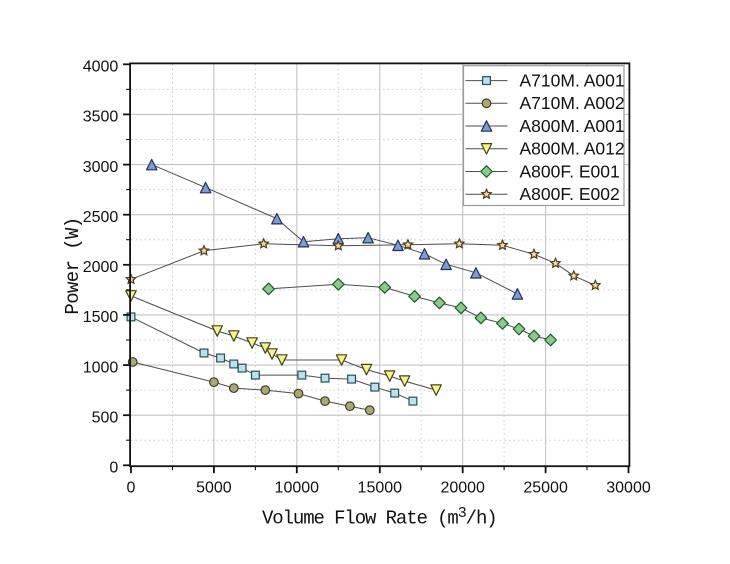 This screenshot has height=564, width=730. What do you see at coordinates (570, 194) in the screenshot?
I see `svg-text: A800F. E002` at bounding box center [570, 194].